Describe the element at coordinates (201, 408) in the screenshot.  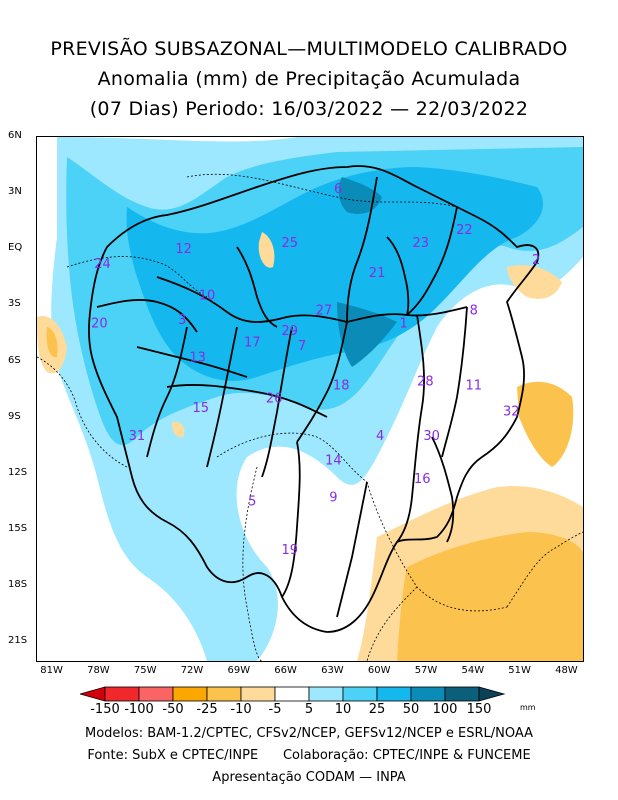
I see `basin-label-15: 15` at that location.